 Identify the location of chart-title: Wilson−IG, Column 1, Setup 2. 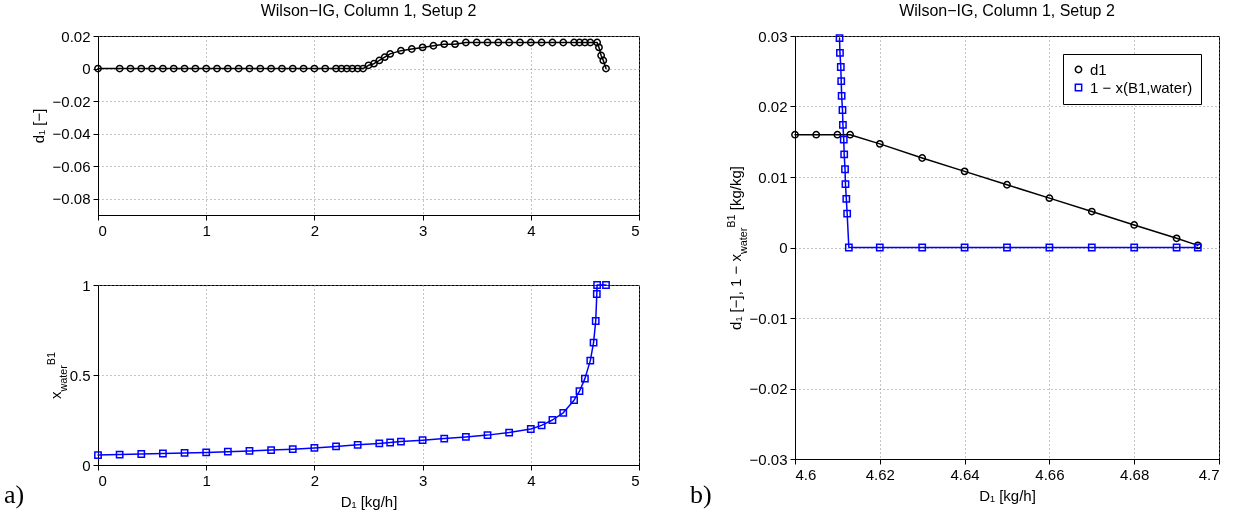
(1007, 10).